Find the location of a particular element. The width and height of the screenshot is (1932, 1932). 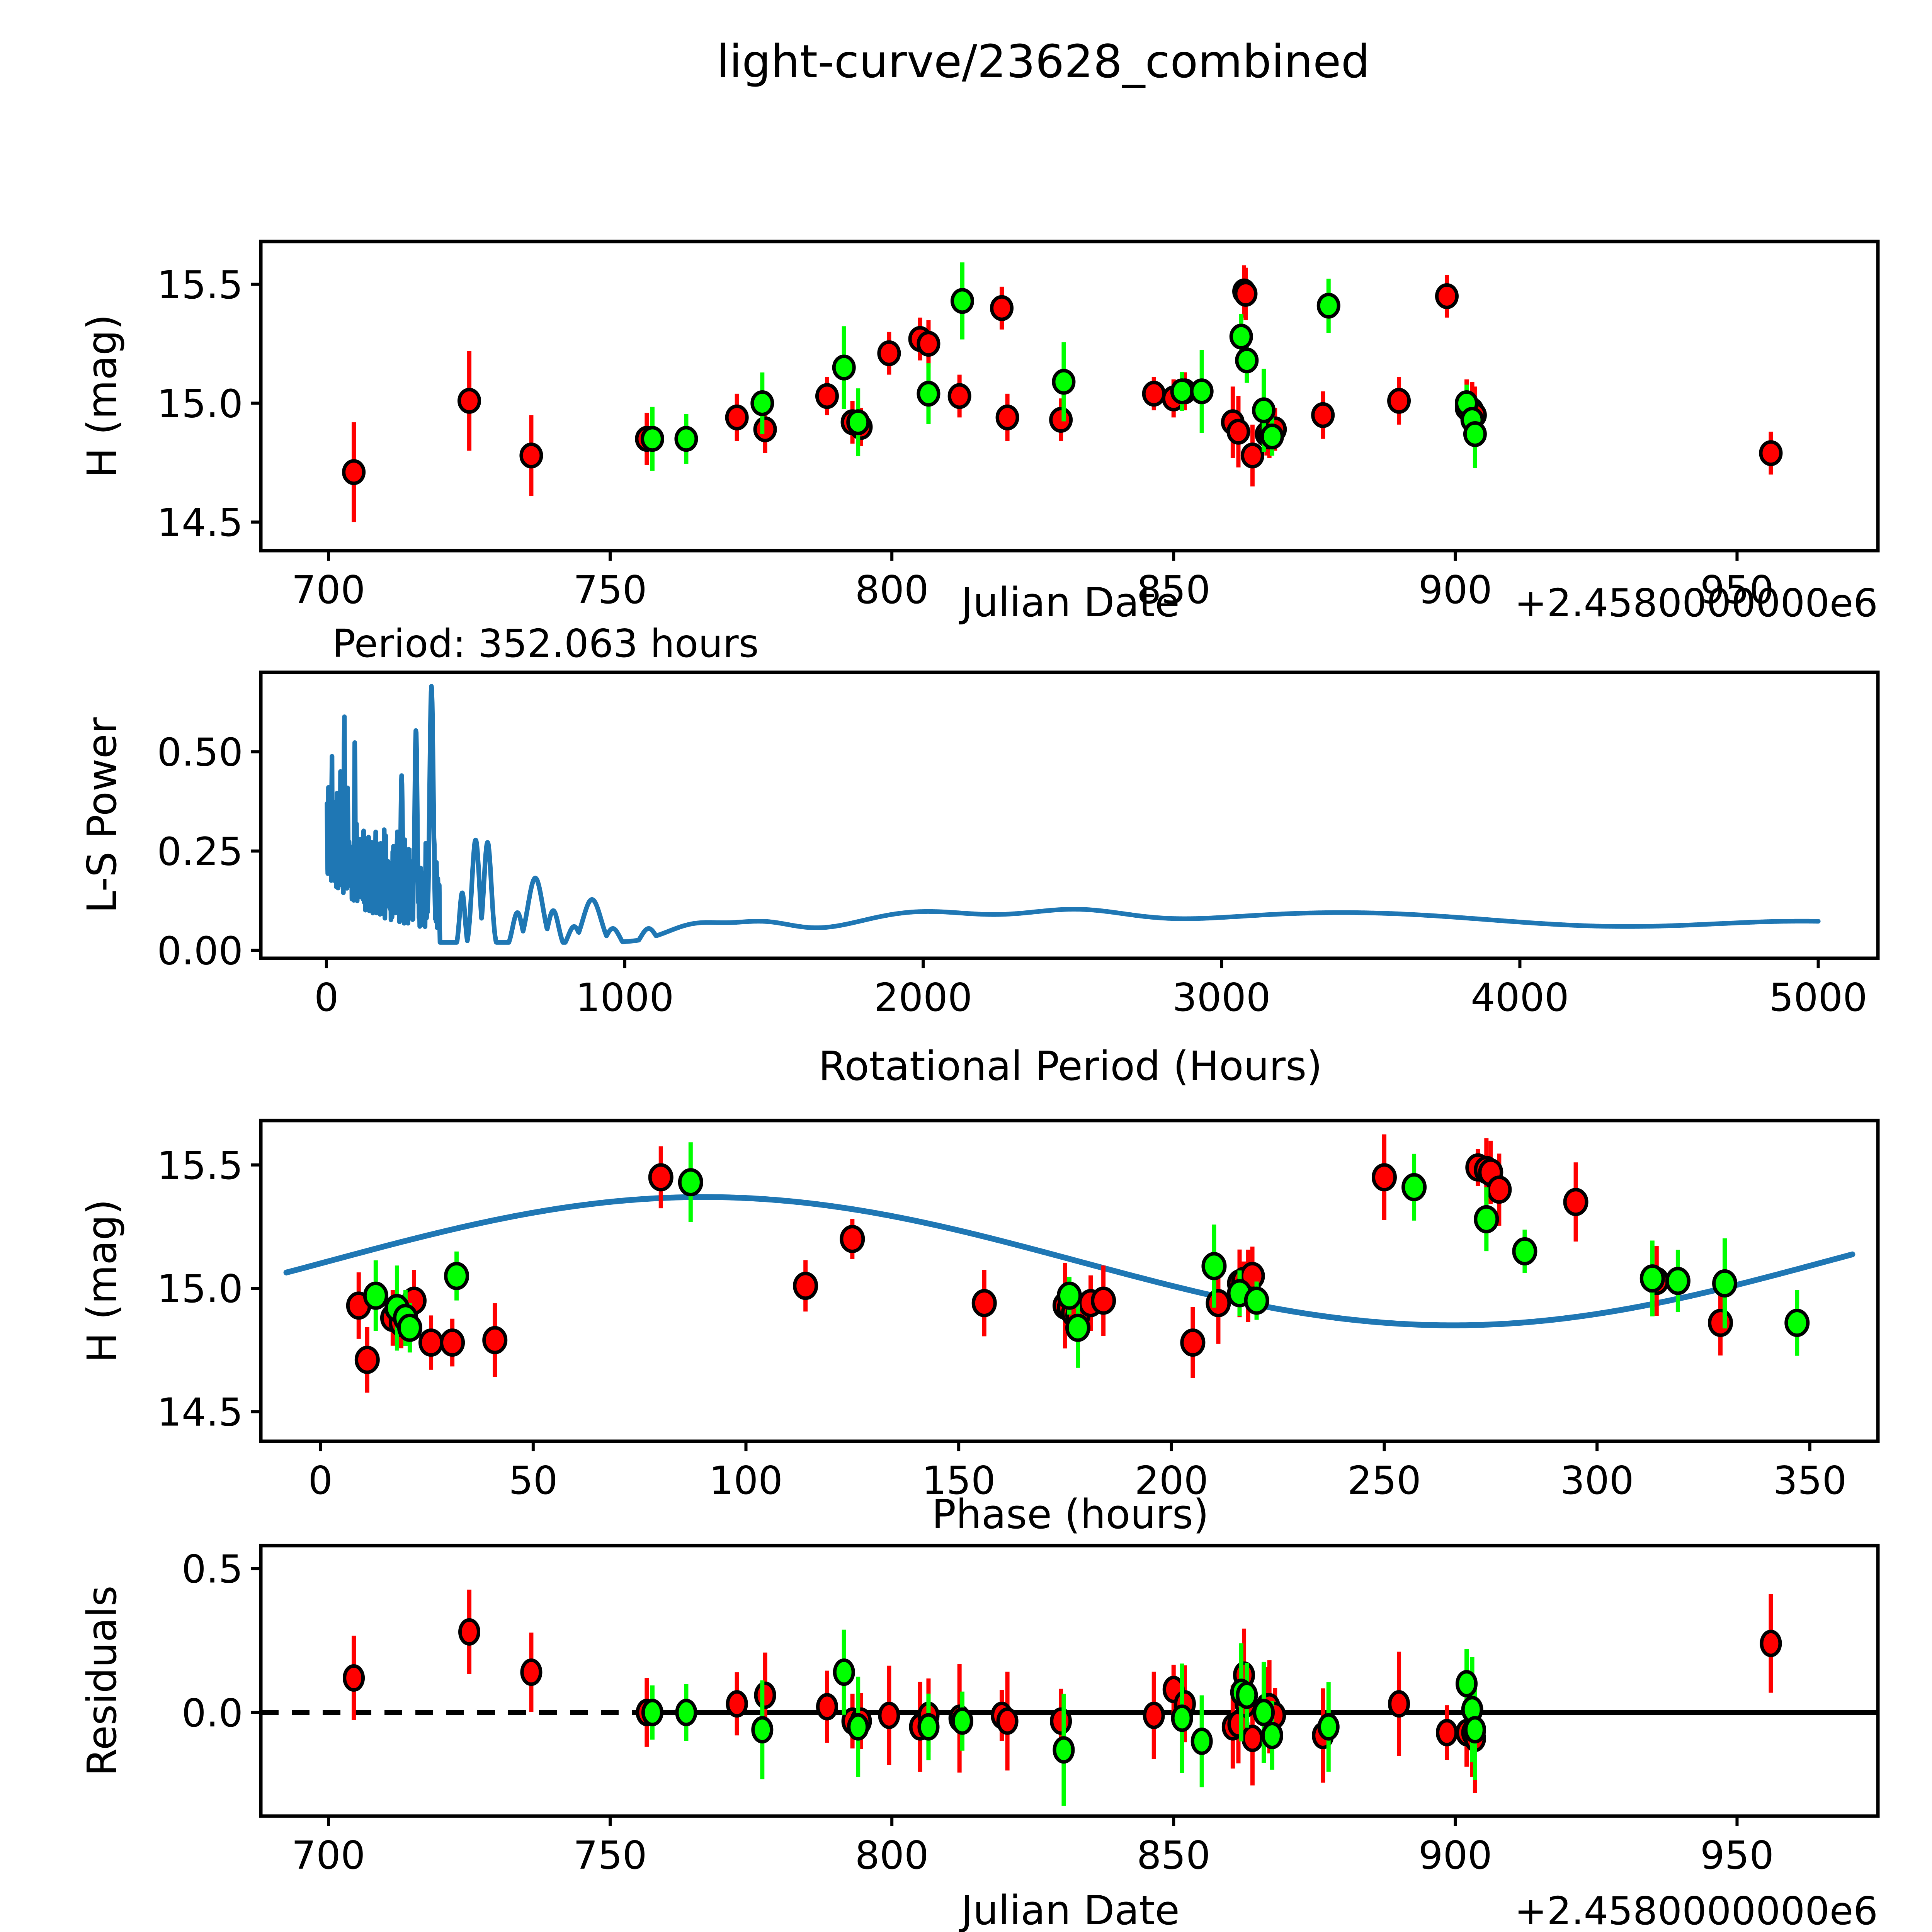

periodogram-xtick-label: 3000 is located at coordinates (1221, 998).